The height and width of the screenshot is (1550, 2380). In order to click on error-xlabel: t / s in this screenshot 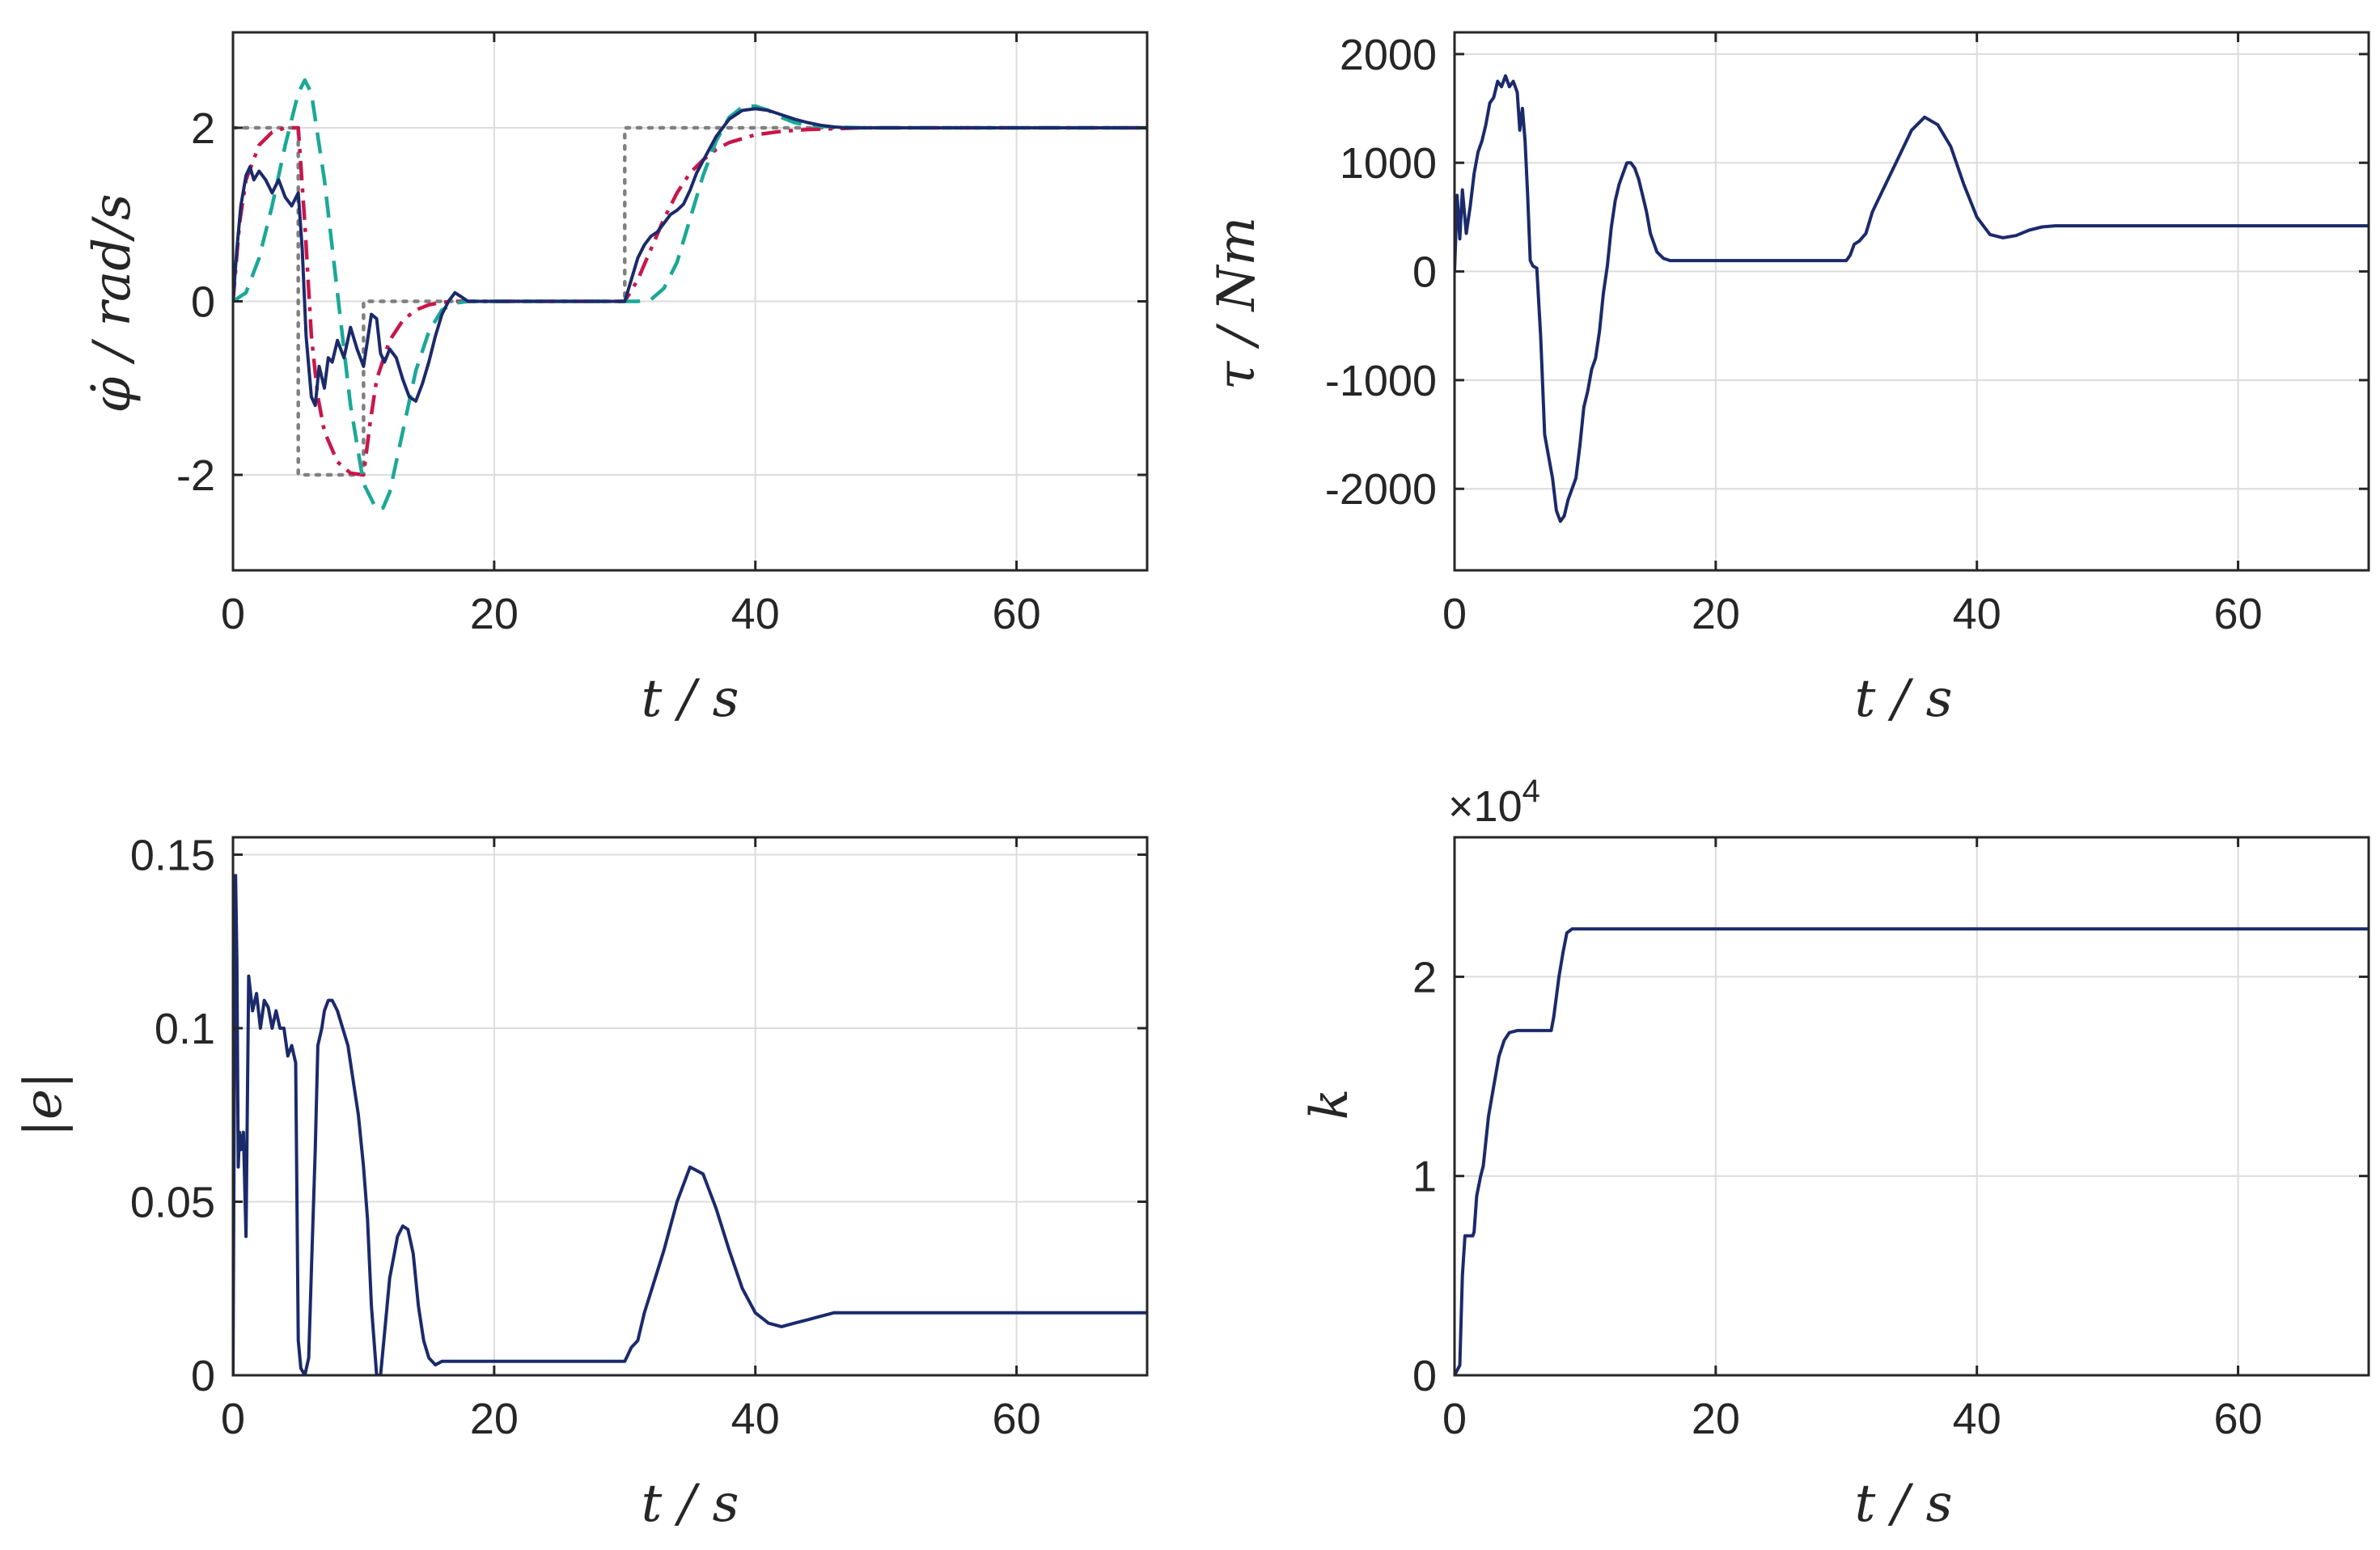, I will do `click(690, 1504)`.